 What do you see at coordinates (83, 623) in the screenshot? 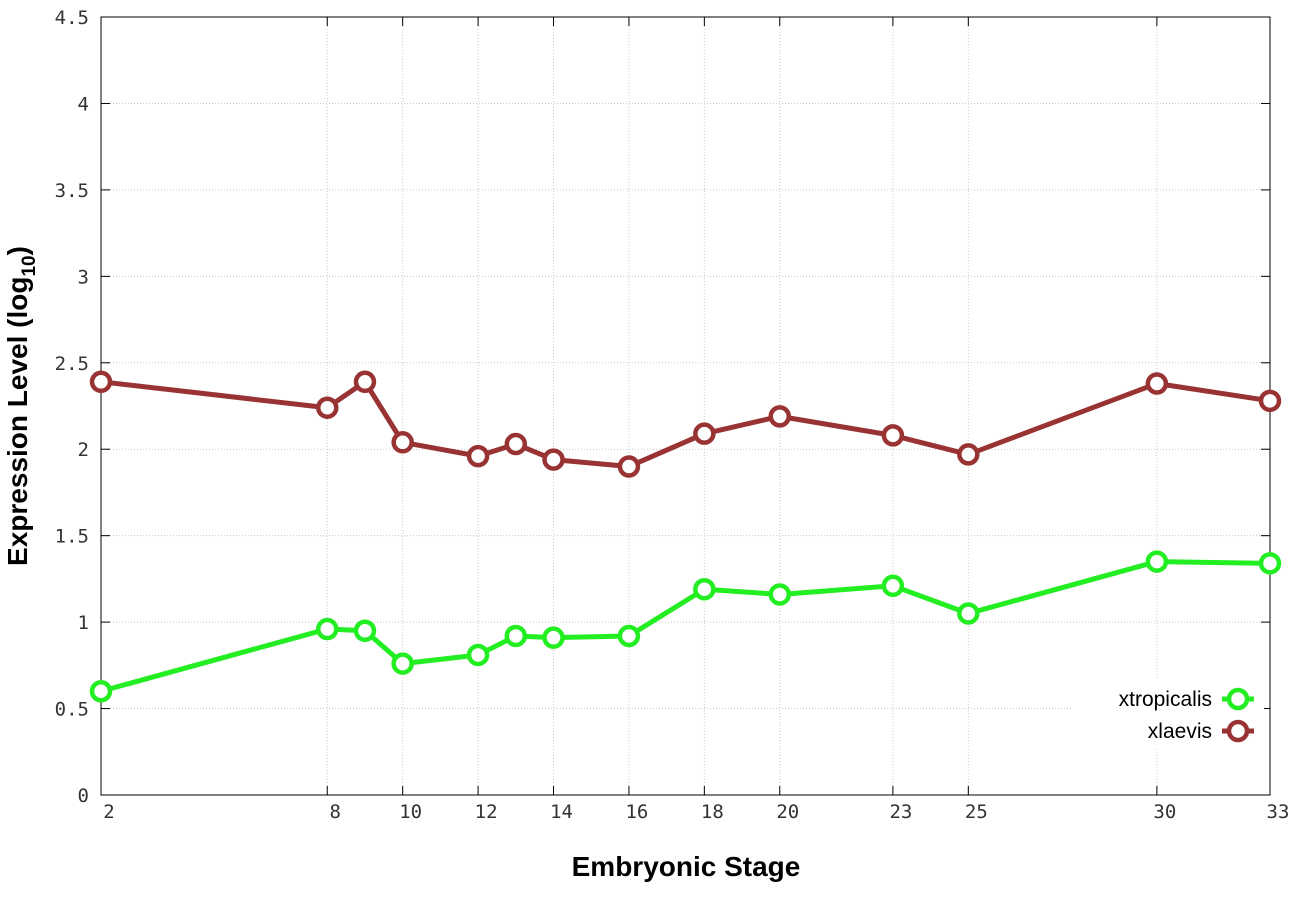
I see `y-tick-label: 1` at bounding box center [83, 623].